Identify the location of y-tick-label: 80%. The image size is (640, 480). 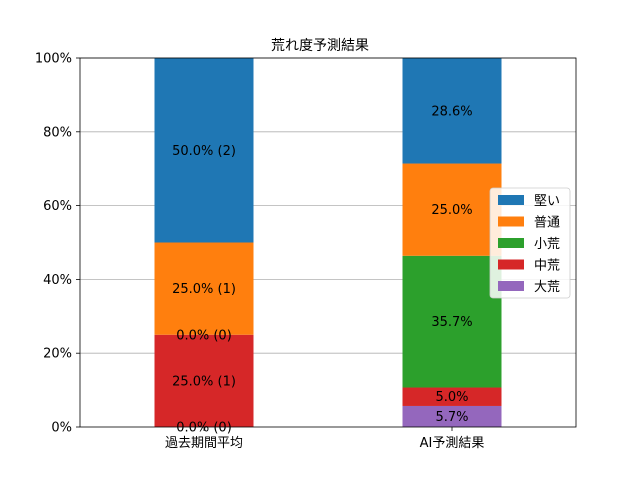
(57, 132).